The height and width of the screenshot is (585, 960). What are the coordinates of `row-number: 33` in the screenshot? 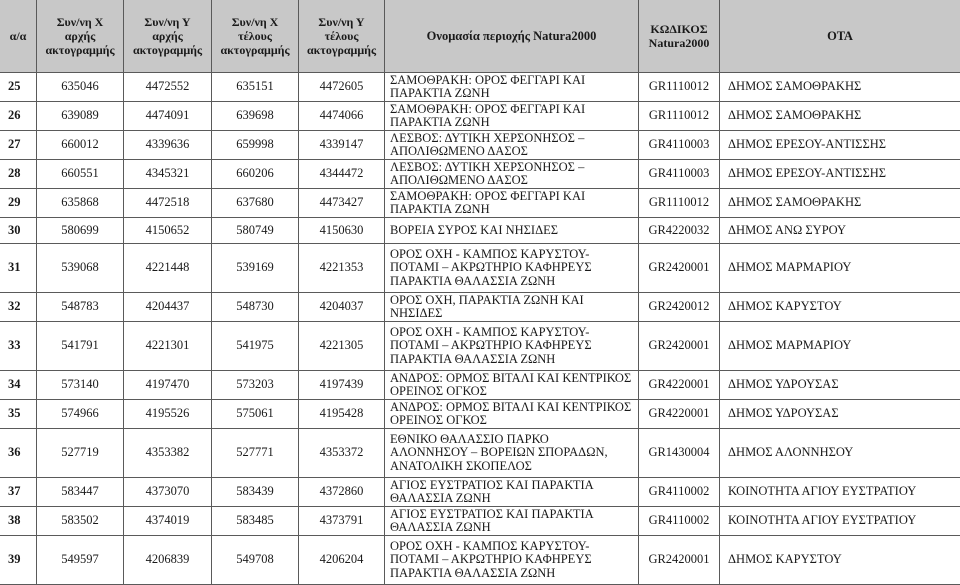 It's located at (18, 346).